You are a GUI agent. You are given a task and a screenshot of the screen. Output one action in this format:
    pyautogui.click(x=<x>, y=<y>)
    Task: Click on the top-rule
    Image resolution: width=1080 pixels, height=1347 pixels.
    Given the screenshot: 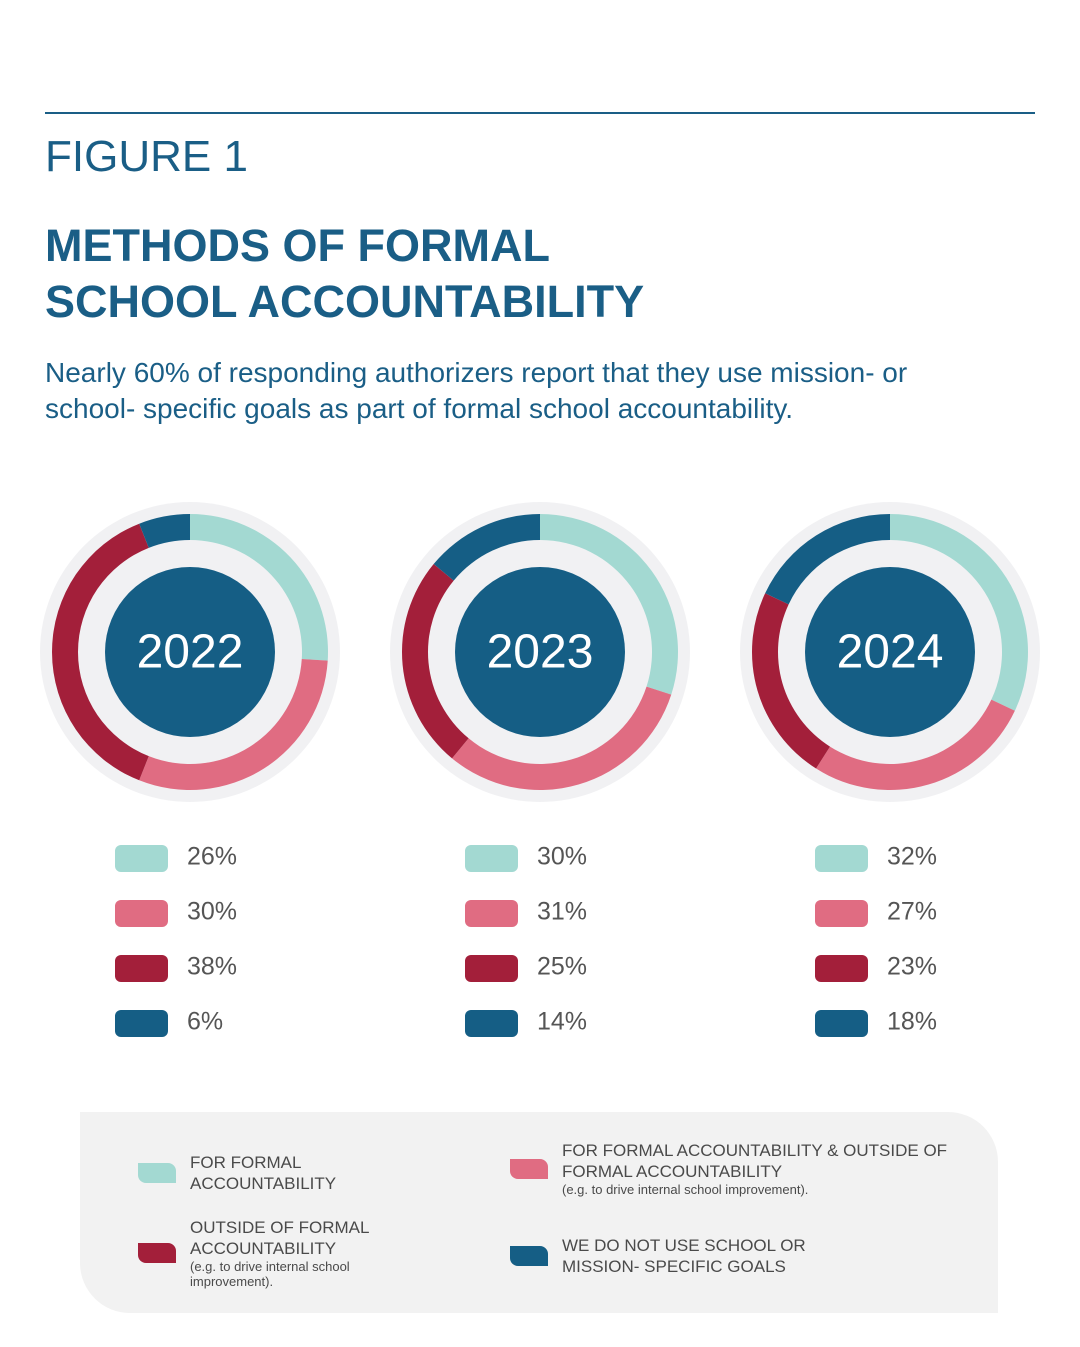 What is the action you would take?
    pyautogui.click(x=540, y=113)
    